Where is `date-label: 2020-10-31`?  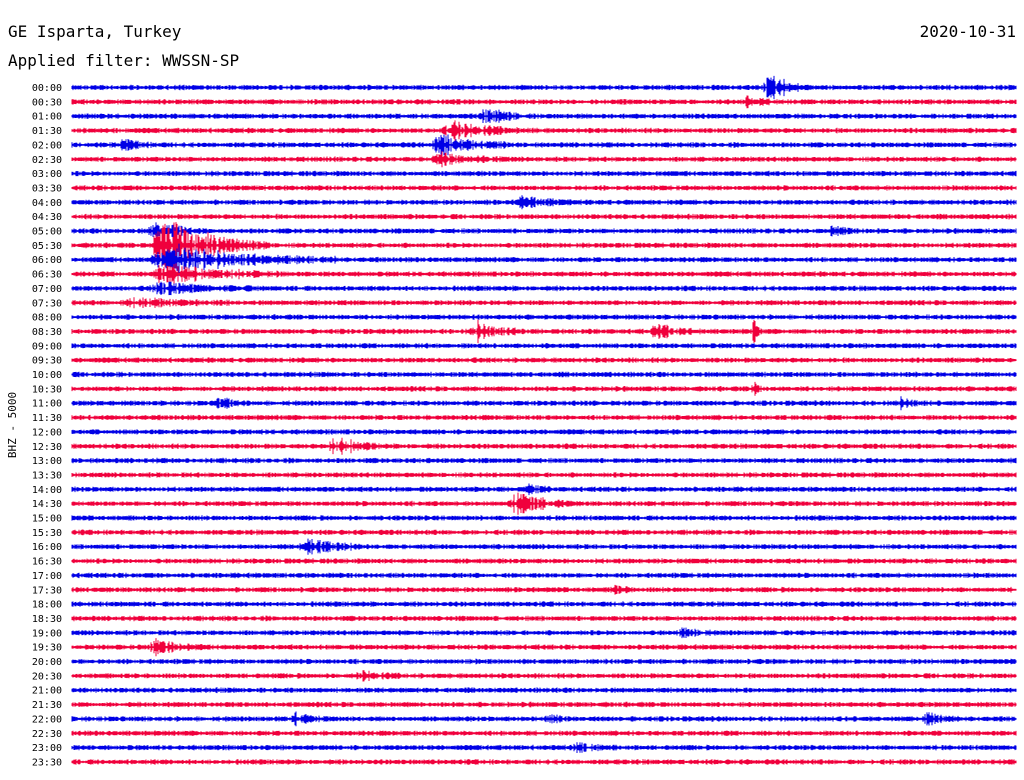
date-label: 2020-10-31 is located at coordinates (967, 31).